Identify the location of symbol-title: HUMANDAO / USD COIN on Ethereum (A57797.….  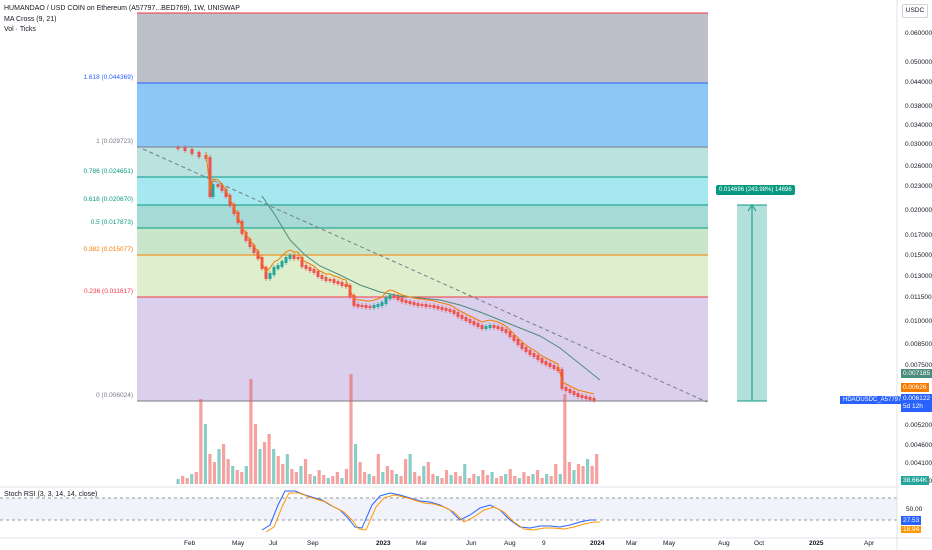
(122, 8).